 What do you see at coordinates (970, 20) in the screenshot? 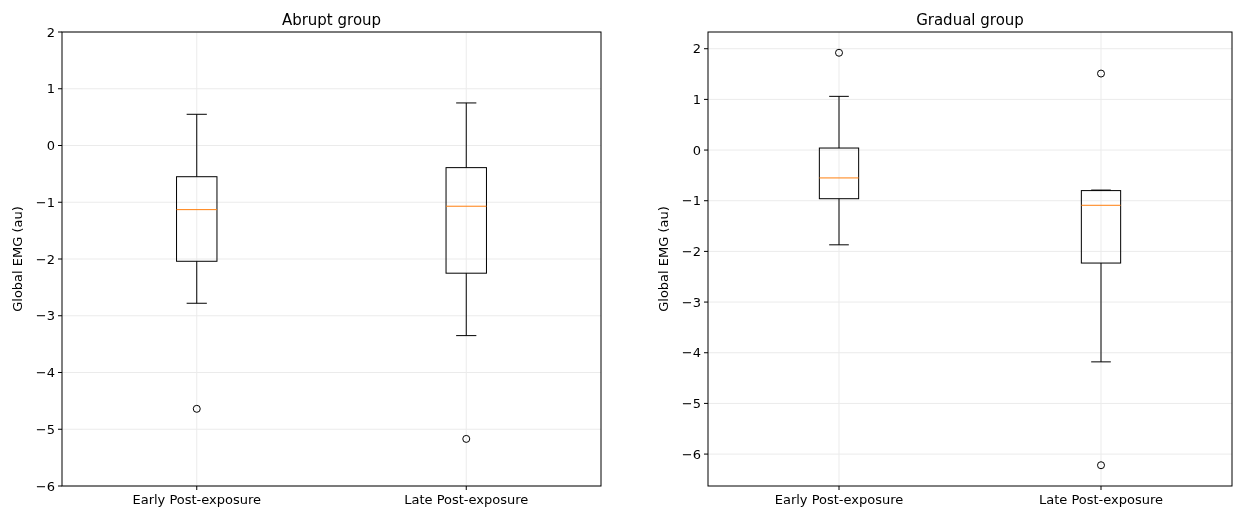
I see `chart-title: Gradual group` at bounding box center [970, 20].